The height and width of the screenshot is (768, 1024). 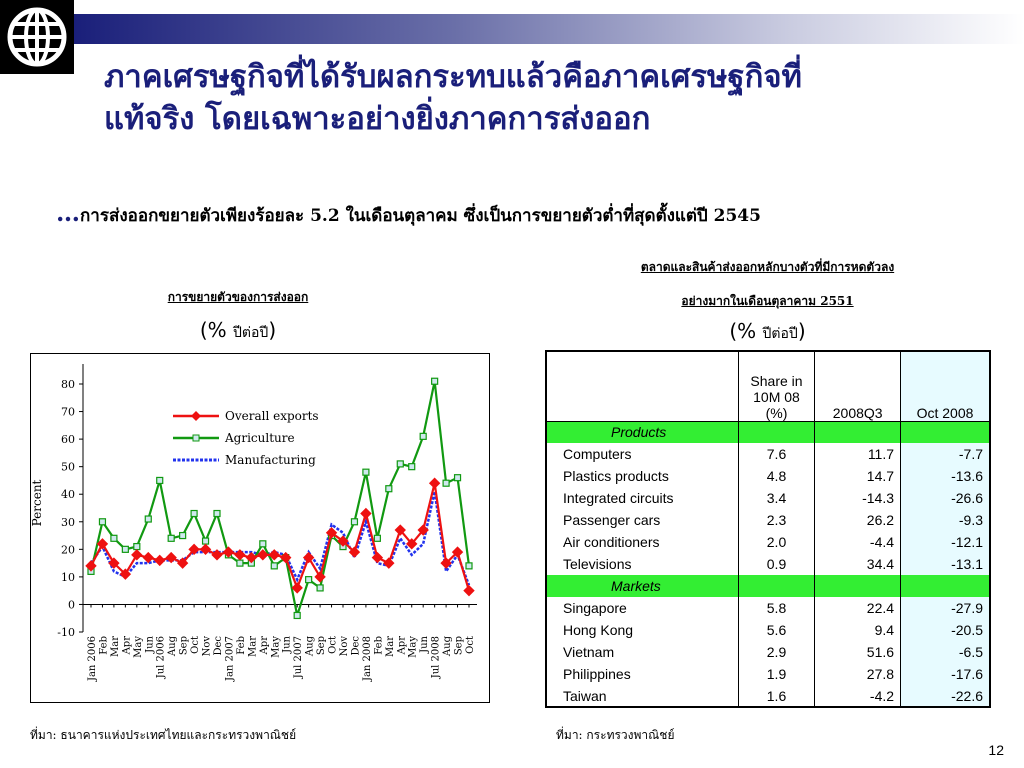 I want to click on x-tick-label: Jun, so click(x=149, y=644).